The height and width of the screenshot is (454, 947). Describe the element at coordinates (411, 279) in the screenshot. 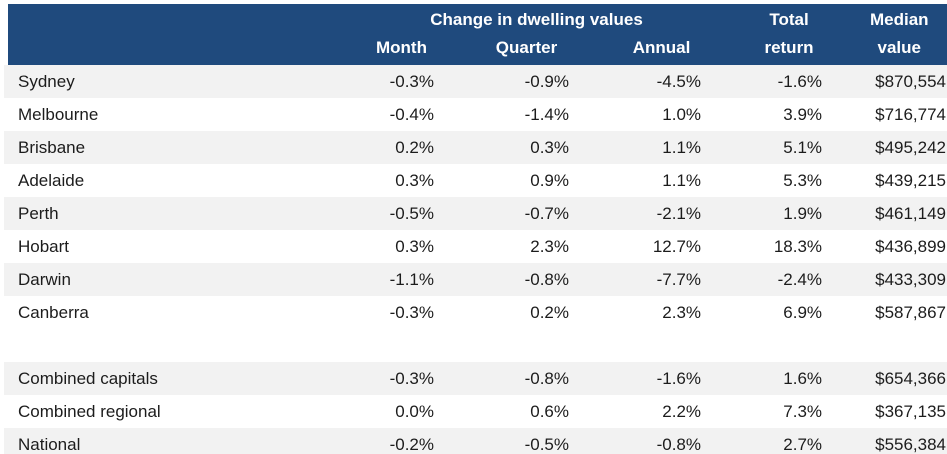

I see `cell-month: -1.1%` at that location.